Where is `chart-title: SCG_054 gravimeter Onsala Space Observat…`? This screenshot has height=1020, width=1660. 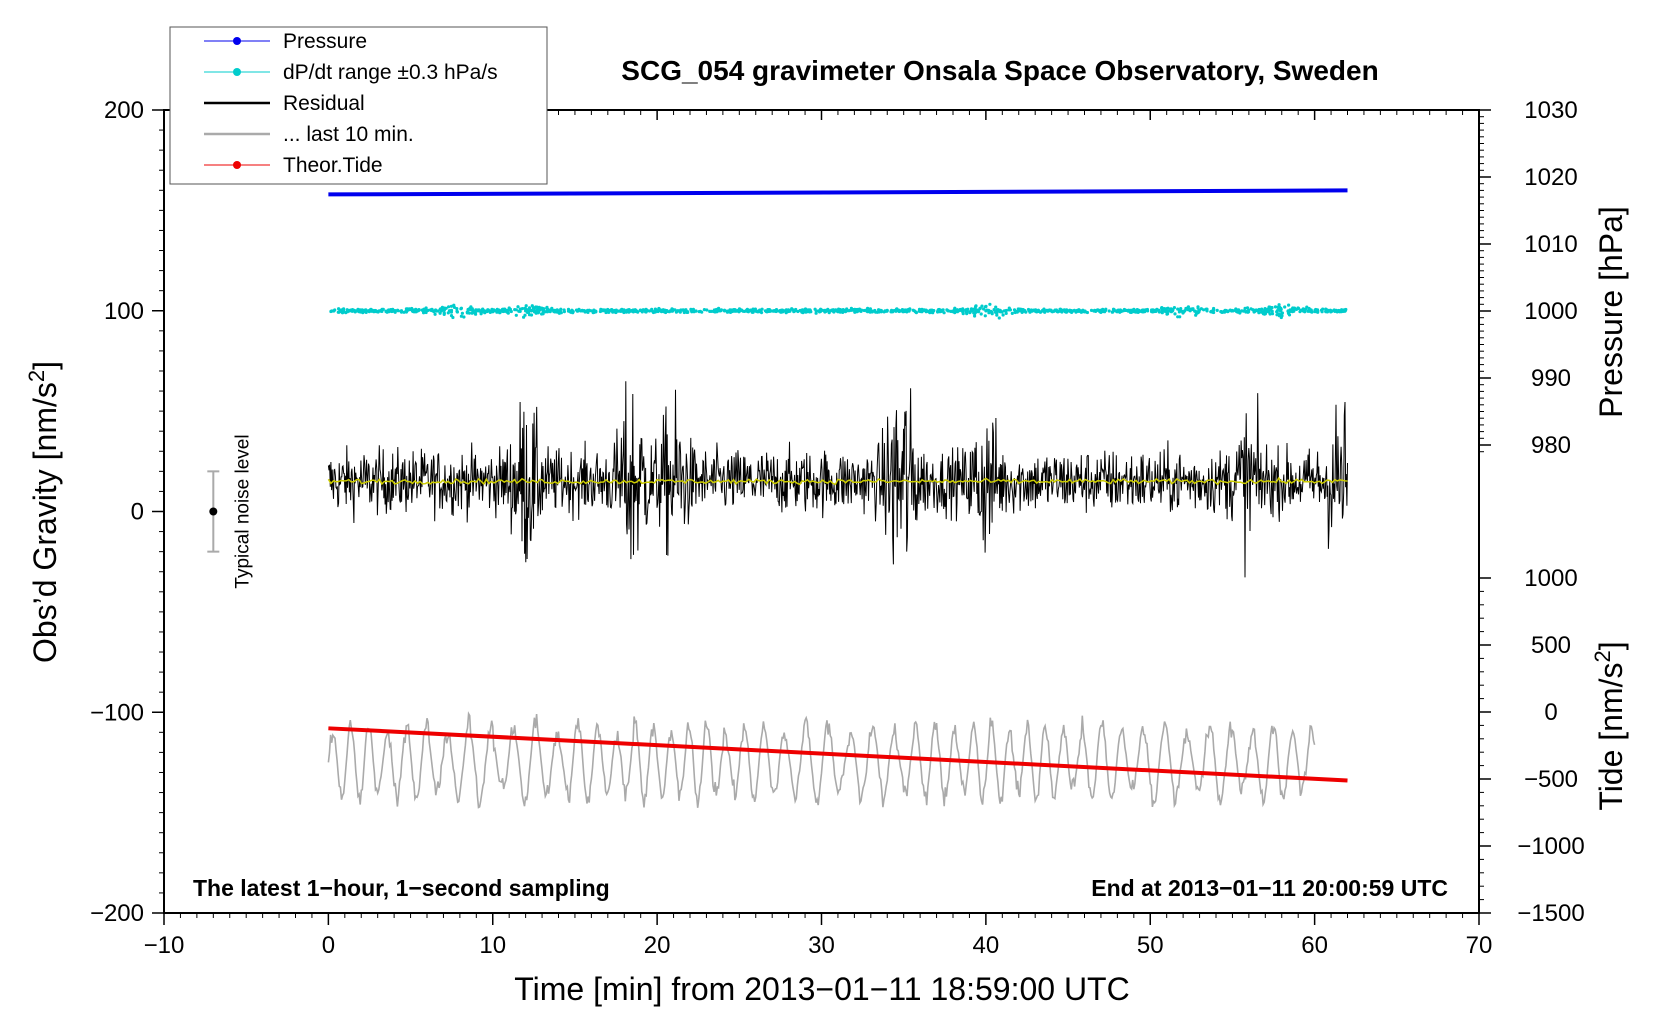
chart-title: SCG_054 gravimeter Onsala Space Observat… is located at coordinates (999, 70).